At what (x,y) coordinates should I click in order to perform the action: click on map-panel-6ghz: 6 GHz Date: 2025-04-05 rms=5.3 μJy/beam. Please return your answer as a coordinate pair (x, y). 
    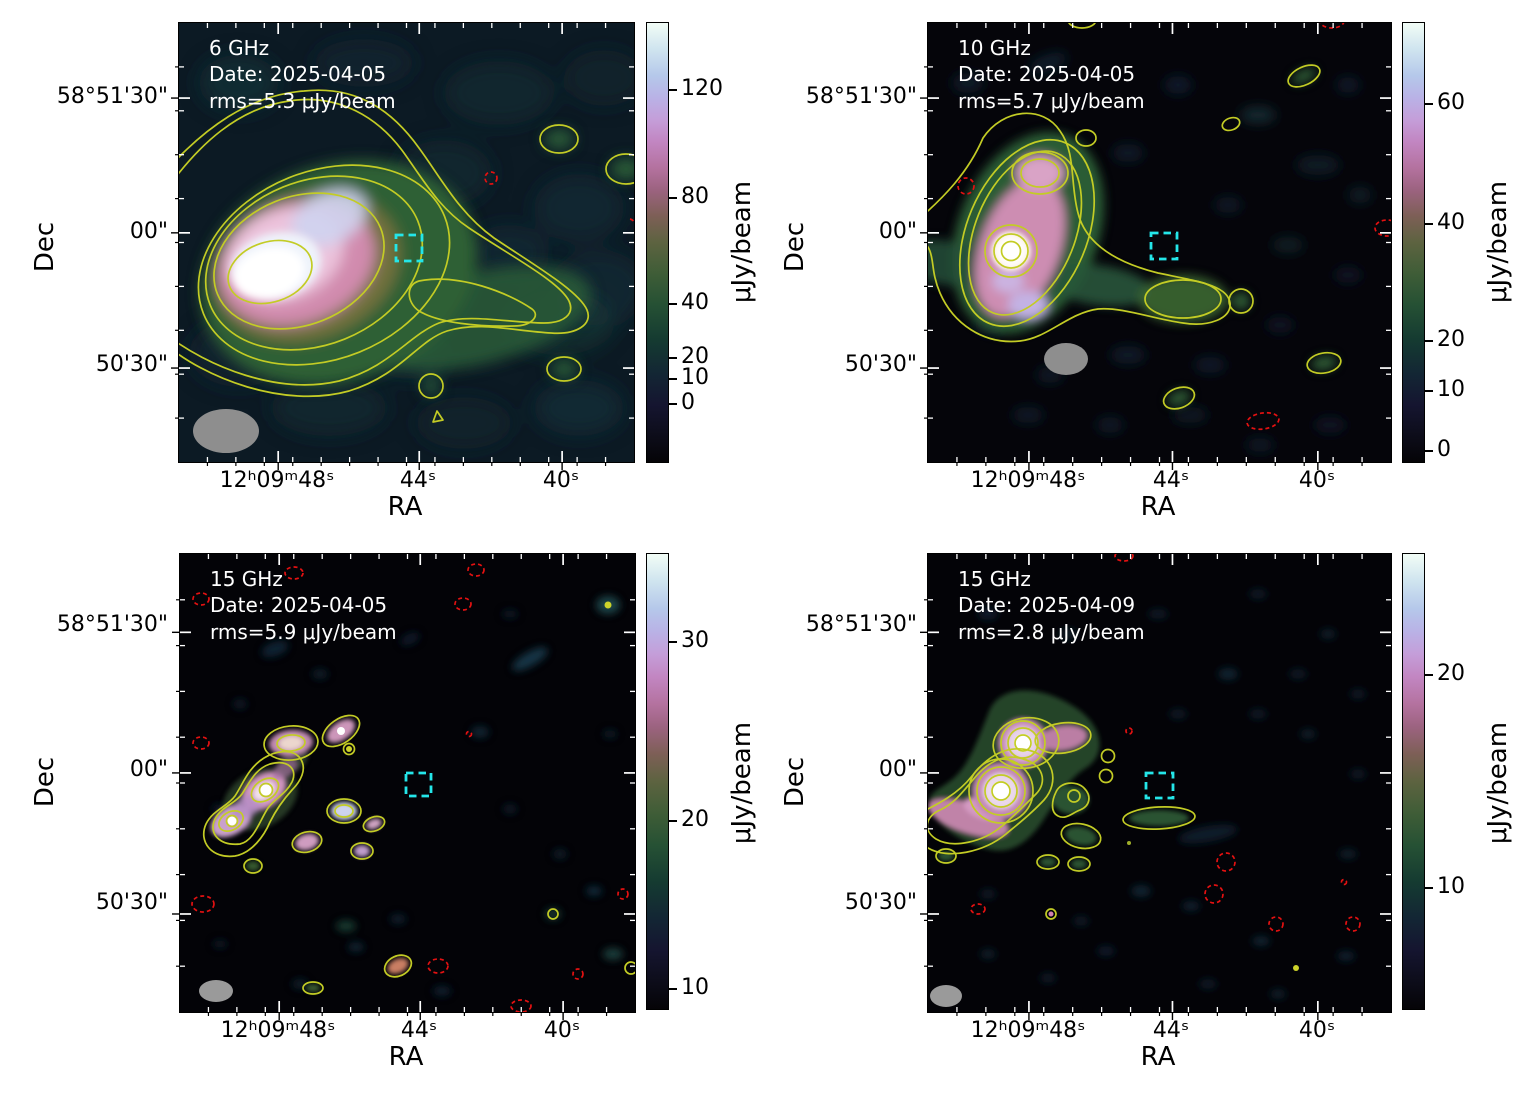
    Looking at the image, I should click on (403, 246).